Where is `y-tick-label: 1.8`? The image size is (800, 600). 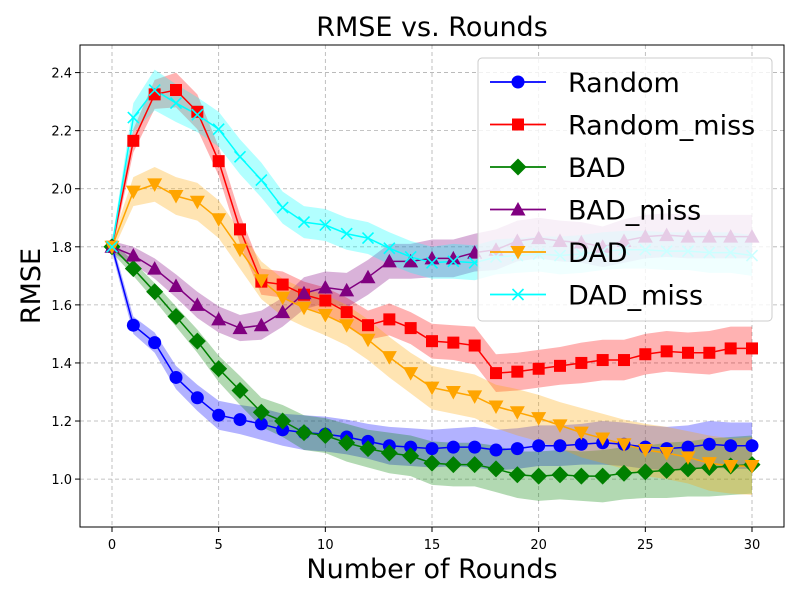
y-tick-label: 1.8 is located at coordinates (61, 248).